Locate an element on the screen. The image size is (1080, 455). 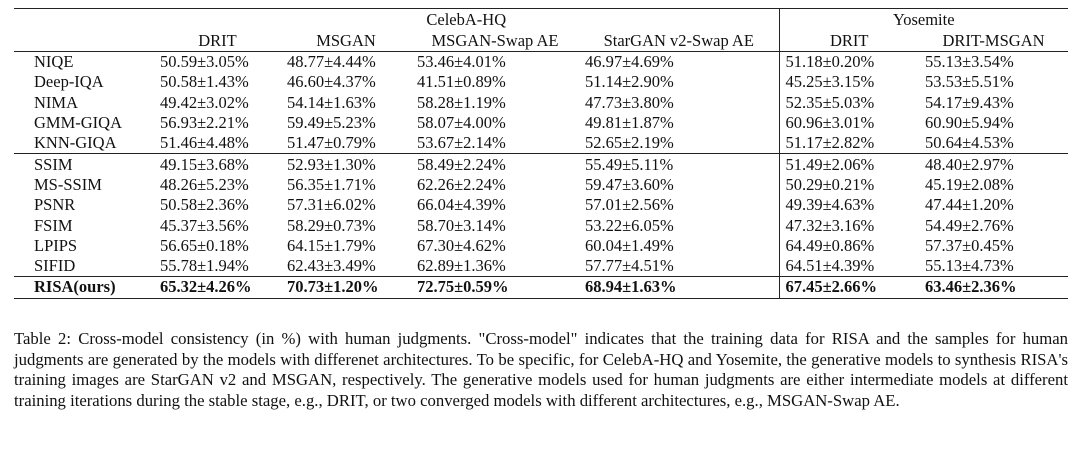
score-cell: 50.58±2.36% is located at coordinates (204, 205).